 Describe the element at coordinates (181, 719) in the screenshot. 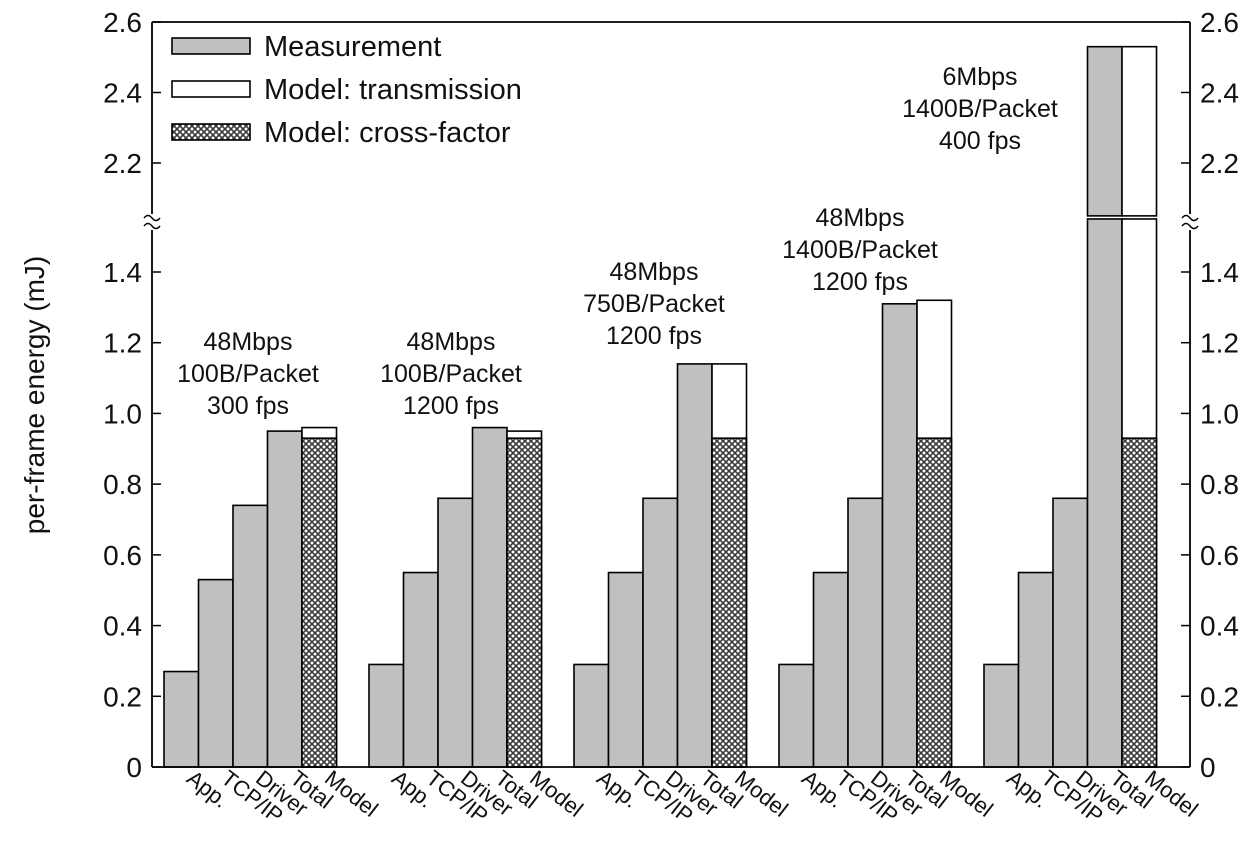

I see `bar-g1-app` at that location.